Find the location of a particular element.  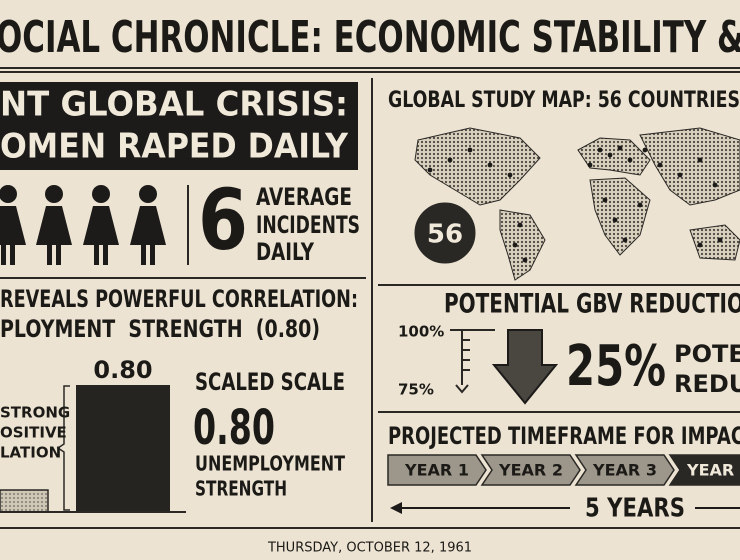

correlation-heading: REVEALS POWERFUL CORRELATION: is located at coordinates (179, 299).